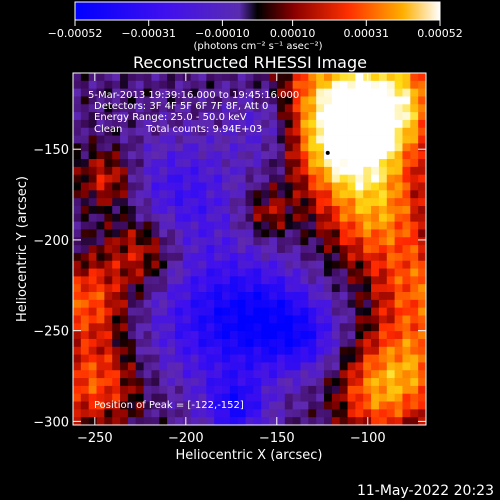  I want to click on annotation-energy: Energy Range: 25.0 - 50.0 keV, so click(170, 117).